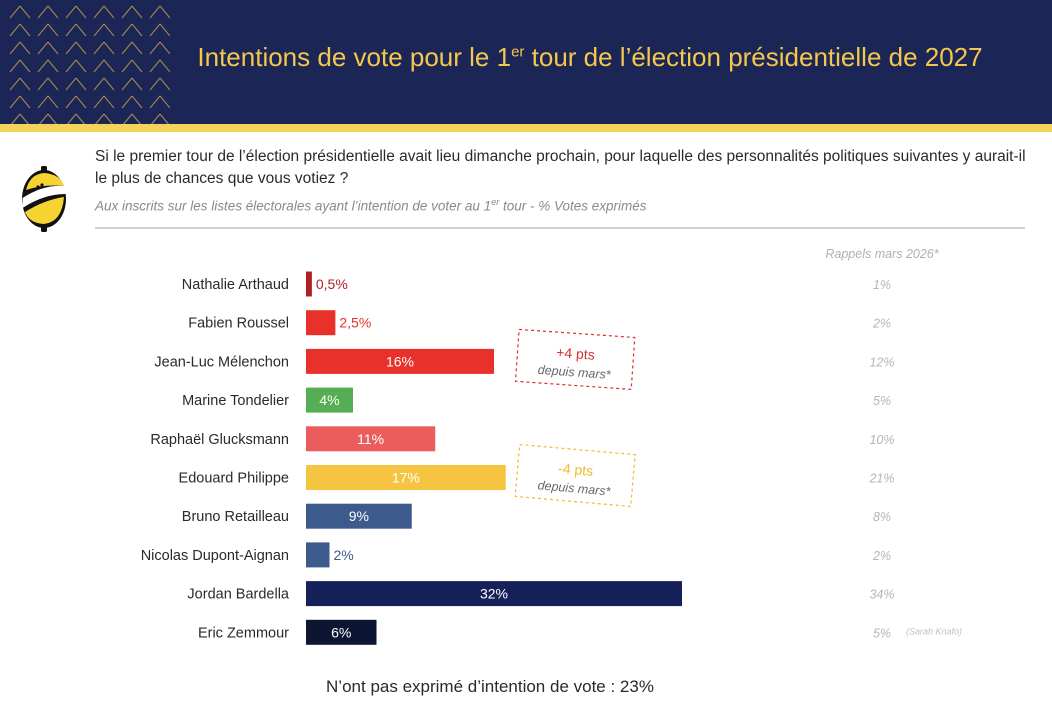 The height and width of the screenshot is (705, 1052). I want to click on value-label-bruno-retailleau: 9%, so click(359, 516).